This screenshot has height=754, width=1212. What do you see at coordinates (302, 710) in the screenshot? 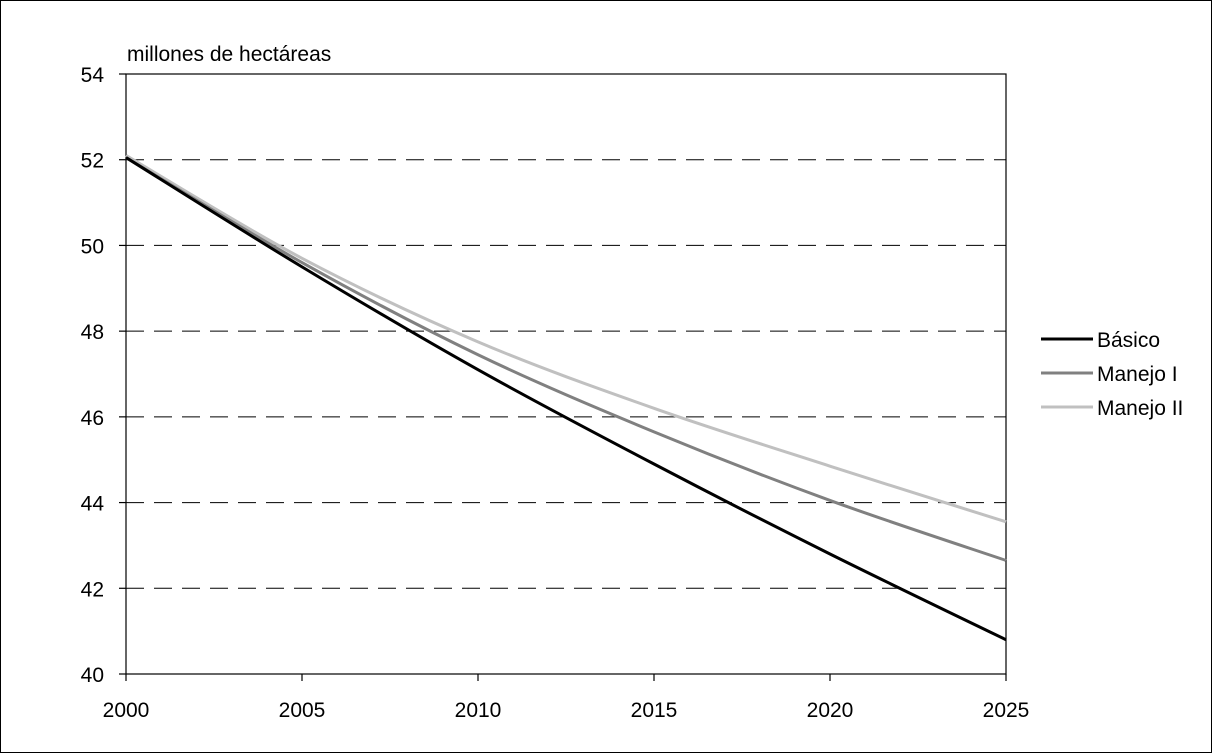
I see `x-tick-label: 2005` at bounding box center [302, 710].